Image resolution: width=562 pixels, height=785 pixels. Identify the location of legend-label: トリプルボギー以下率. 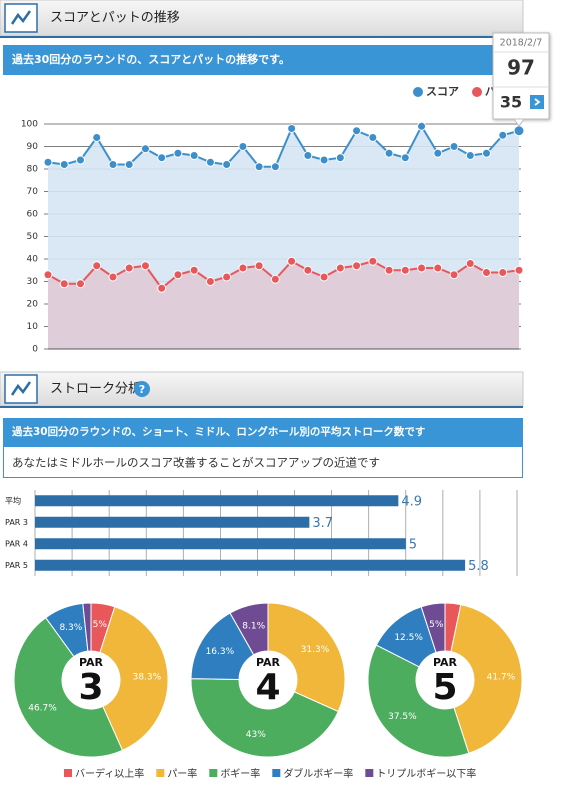
(426, 774).